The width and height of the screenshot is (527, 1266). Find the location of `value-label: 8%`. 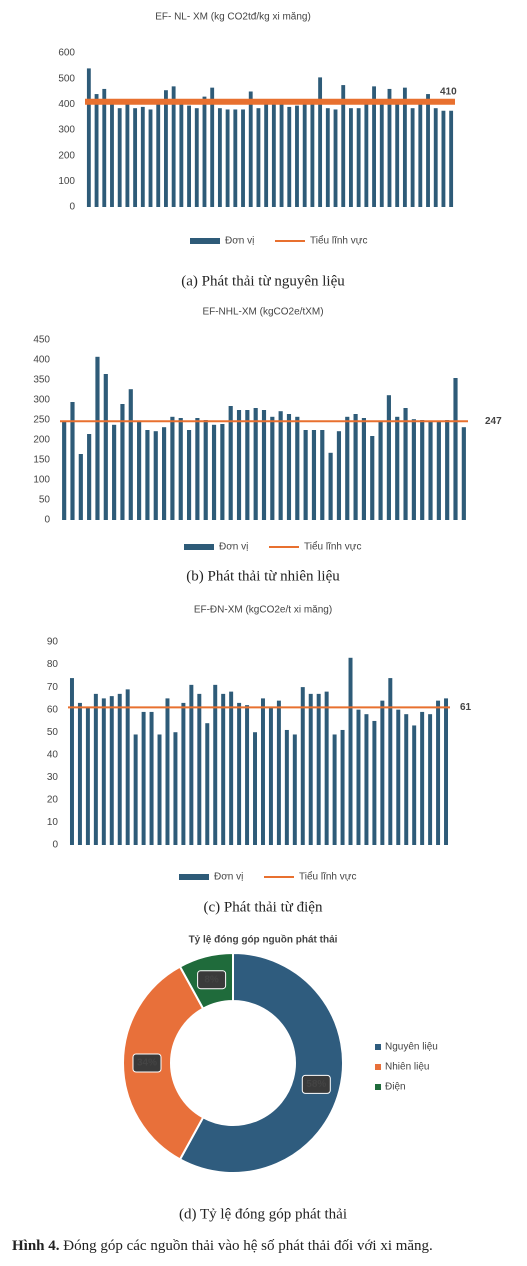

value-label: 8% is located at coordinates (211, 979).